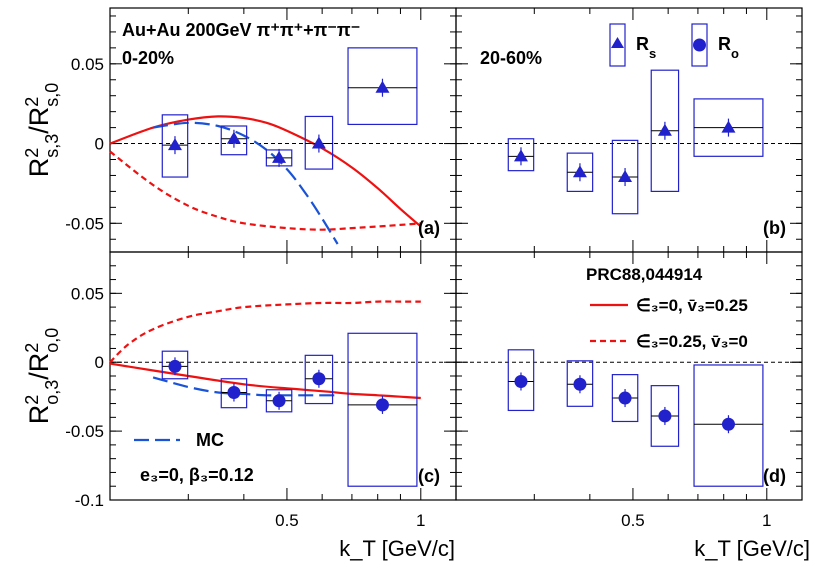  Describe the element at coordinates (265, 331) in the screenshot. I see `panel-c-dash-curve` at that location.